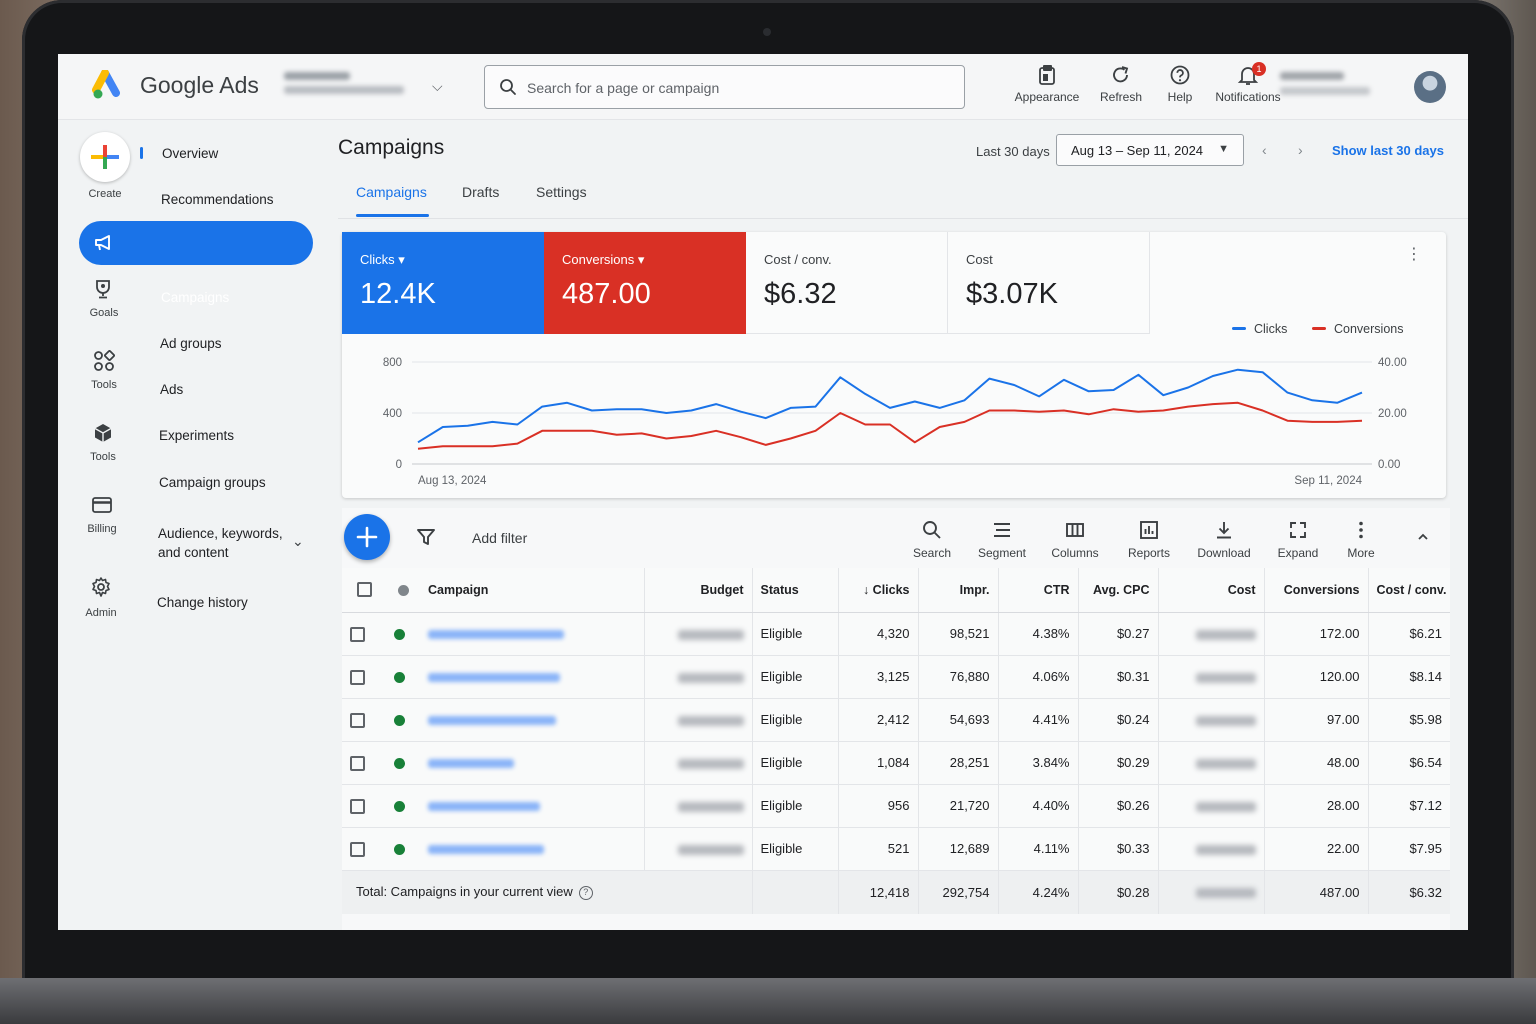 The width and height of the screenshot is (1536, 1024). Describe the element at coordinates (1150, 150) in the screenshot. I see `date-range-select: Aug 13 – Sep 11, 2024 ▼` at that location.